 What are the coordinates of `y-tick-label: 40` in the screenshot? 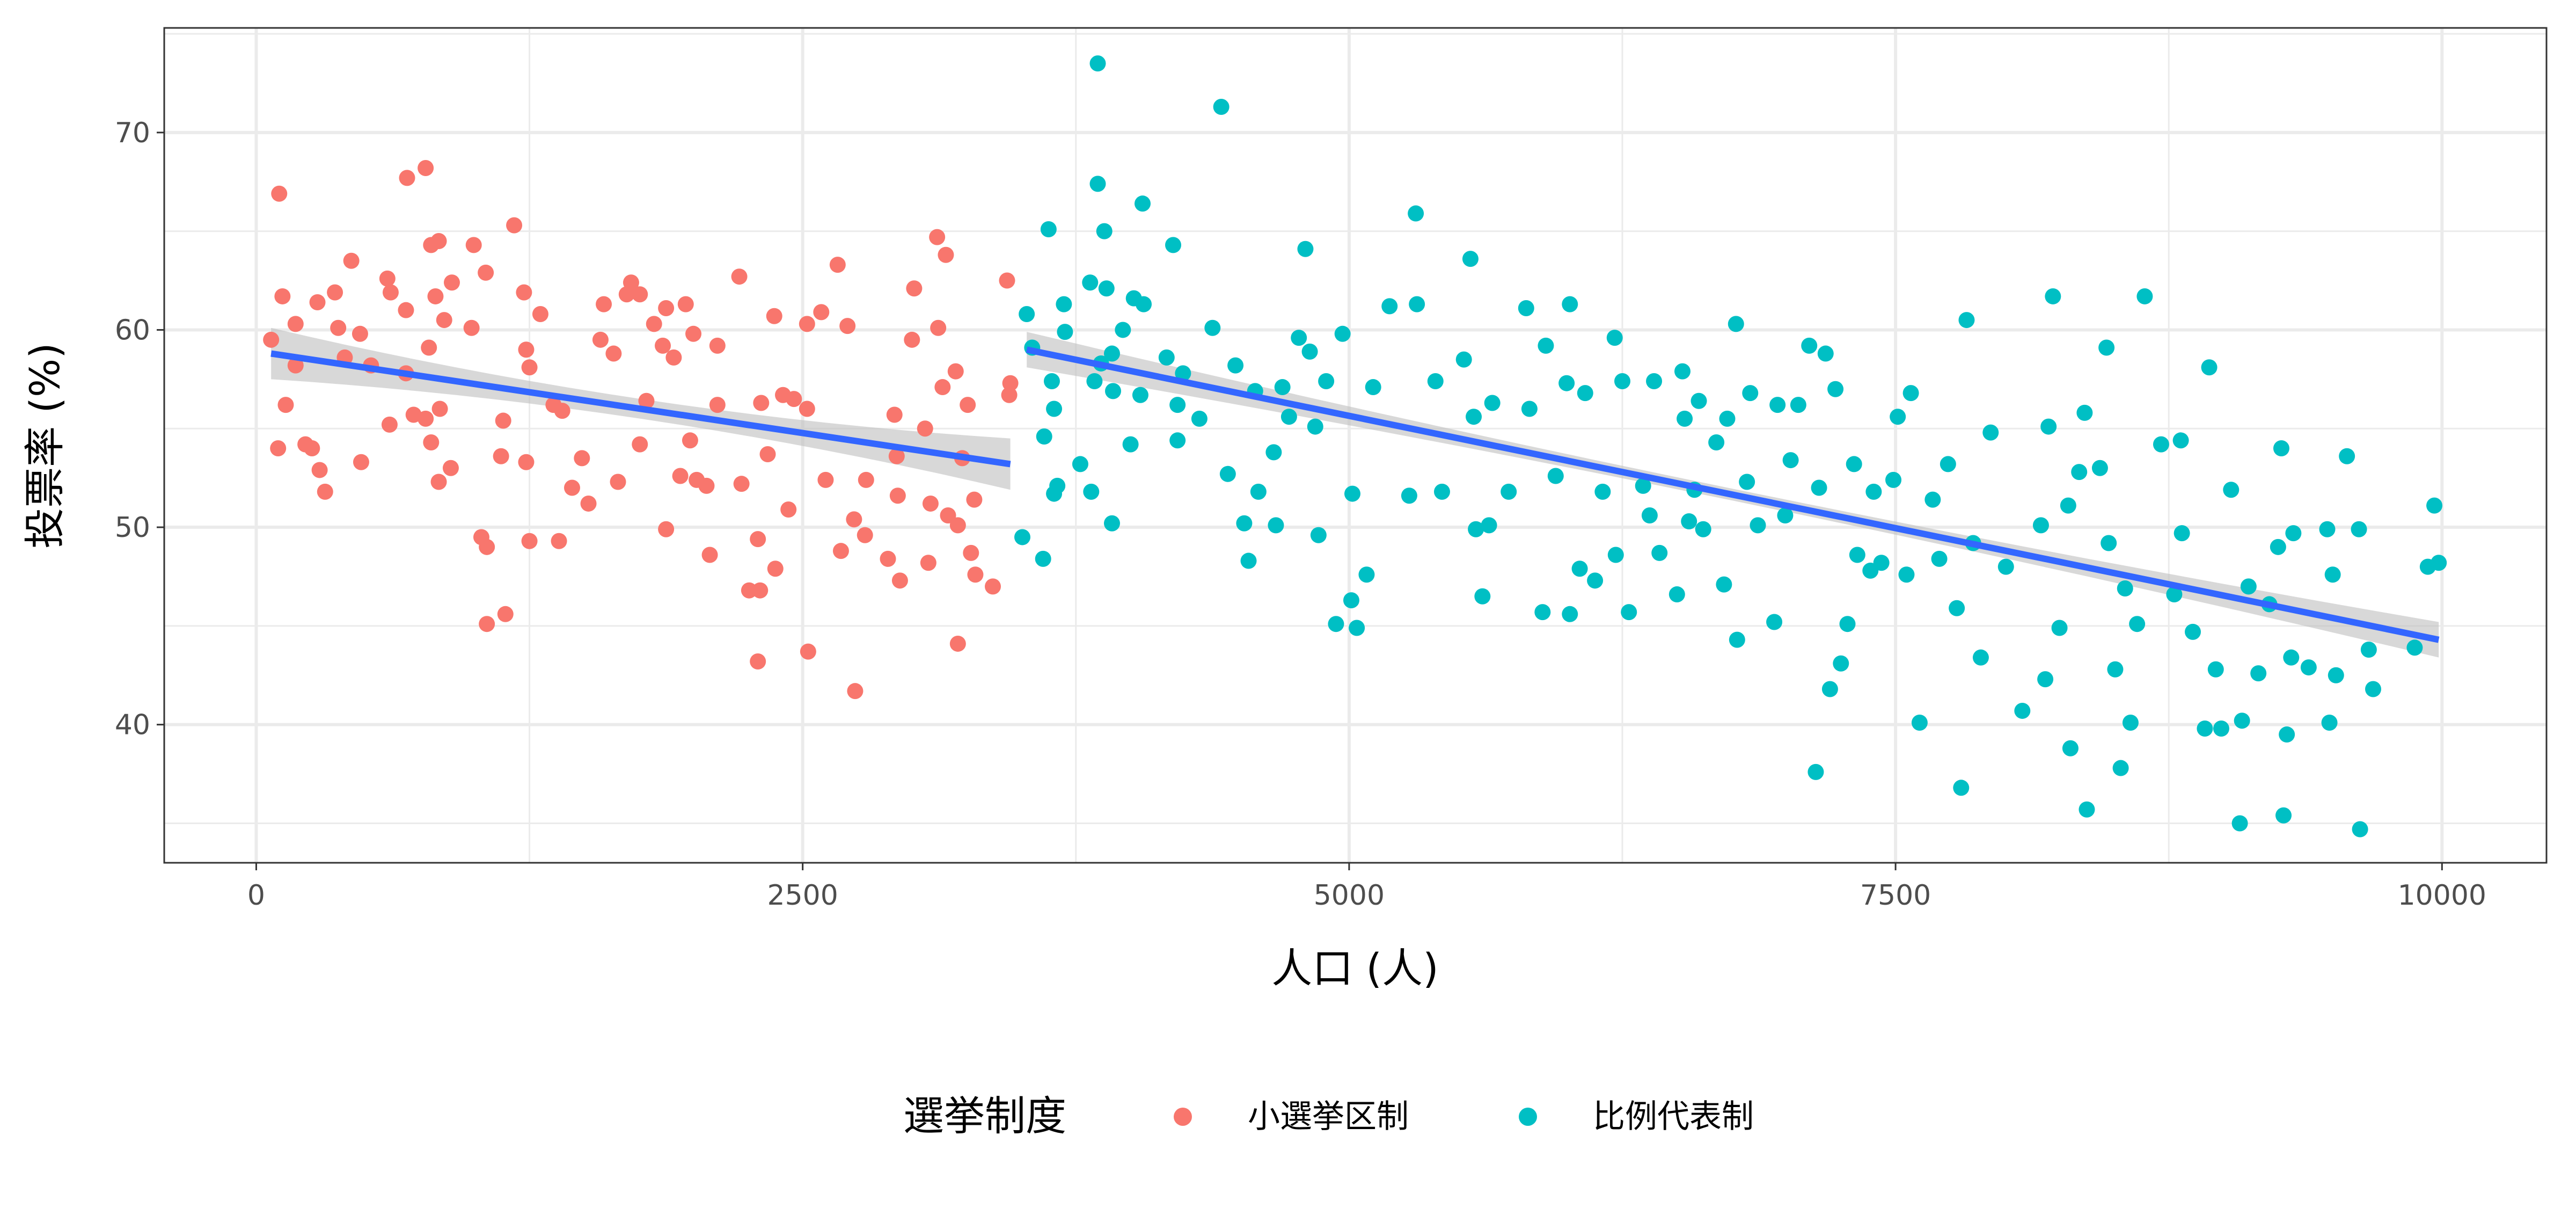 It's located at (132, 725).